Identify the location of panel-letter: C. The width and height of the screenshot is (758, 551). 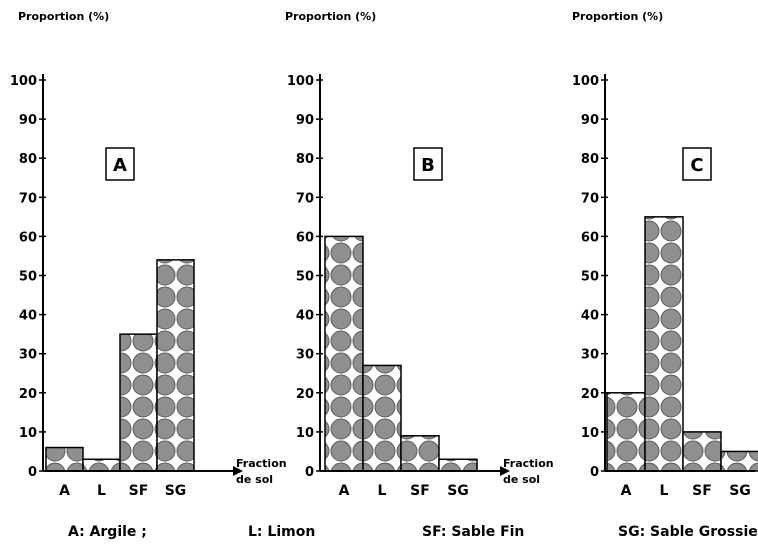
(696, 165).